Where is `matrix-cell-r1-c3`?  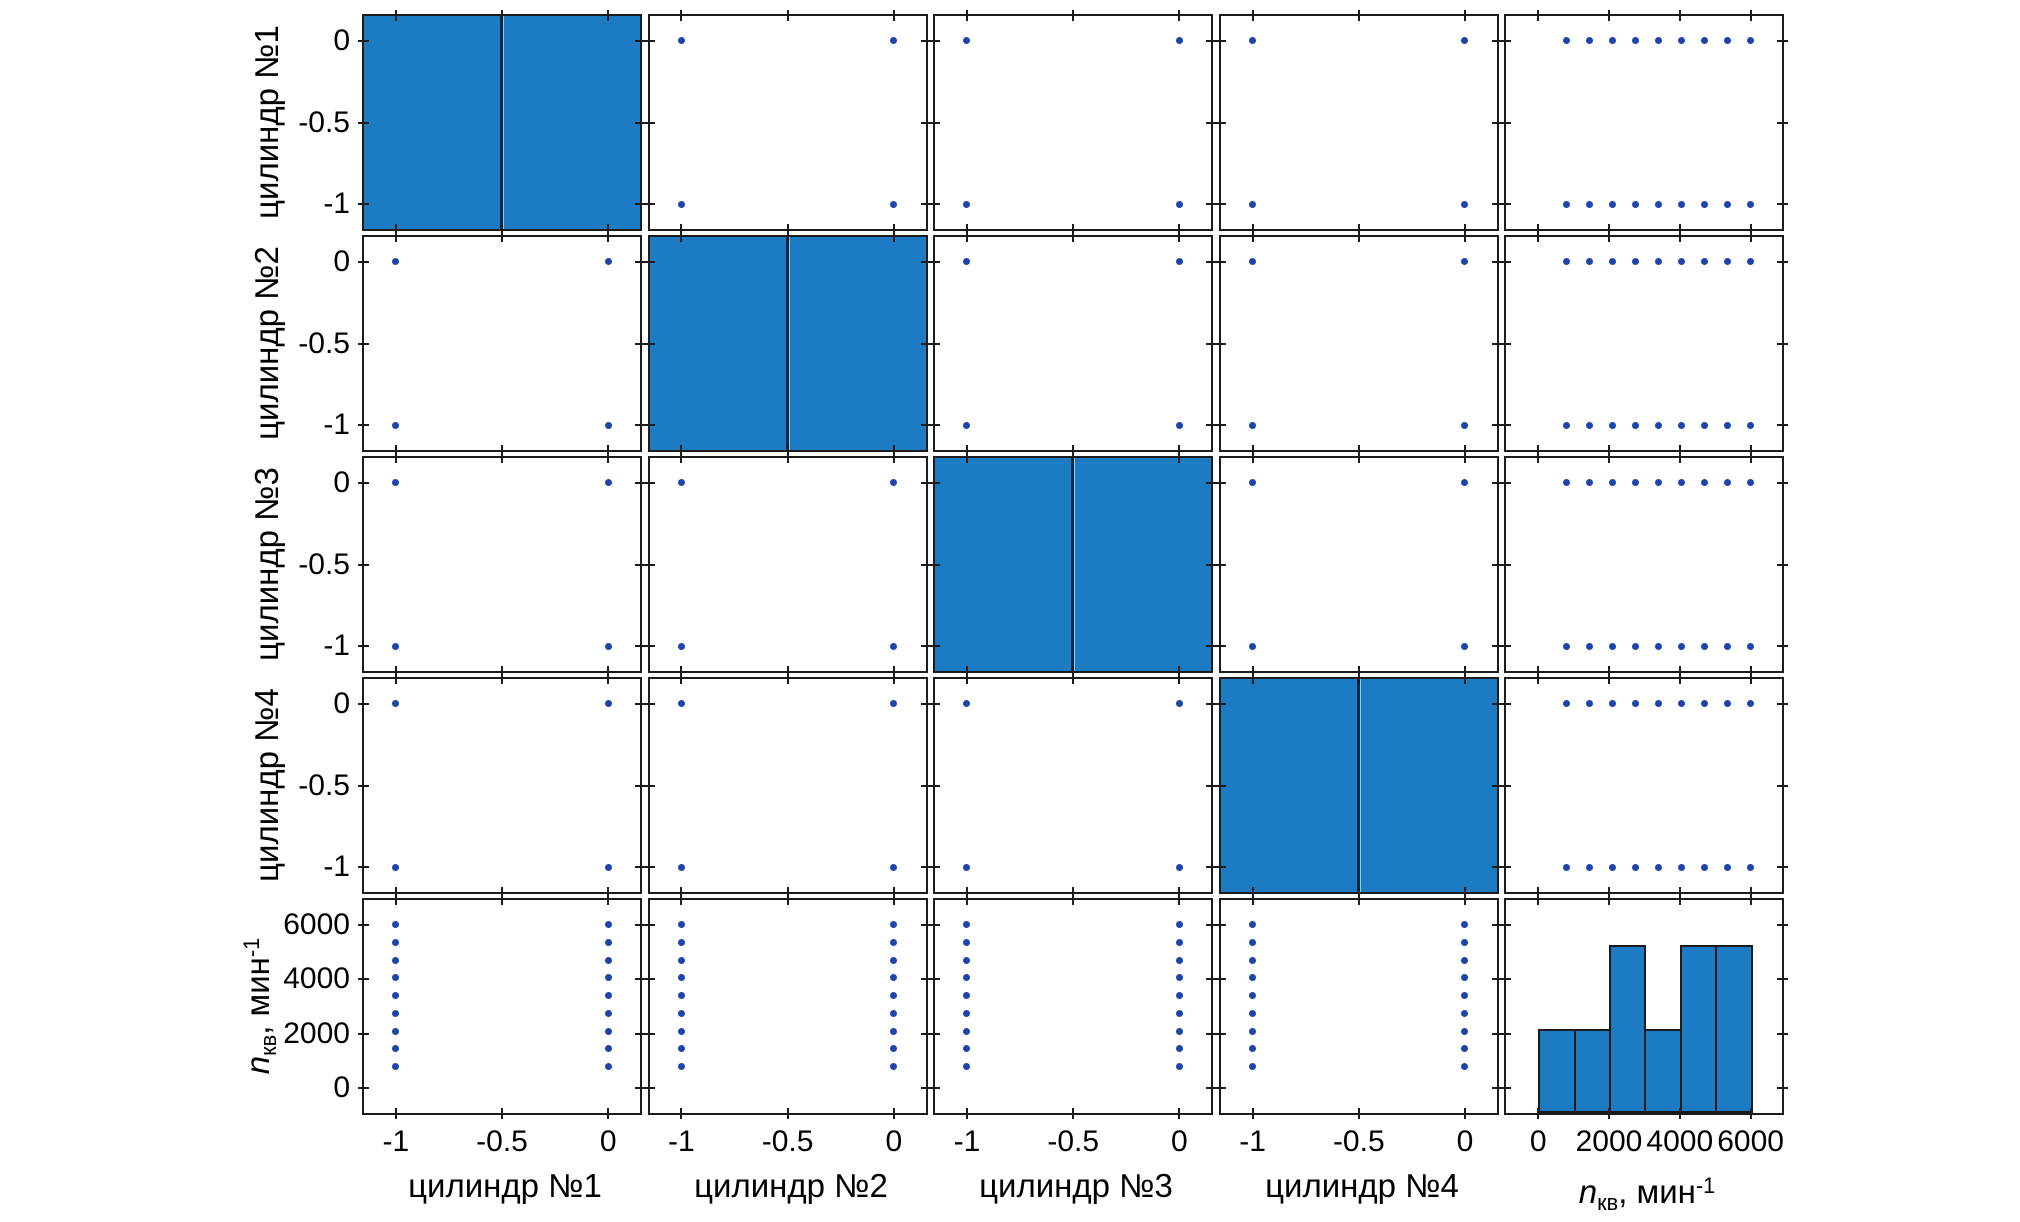 matrix-cell-r1-c3 is located at coordinates (1073, 122).